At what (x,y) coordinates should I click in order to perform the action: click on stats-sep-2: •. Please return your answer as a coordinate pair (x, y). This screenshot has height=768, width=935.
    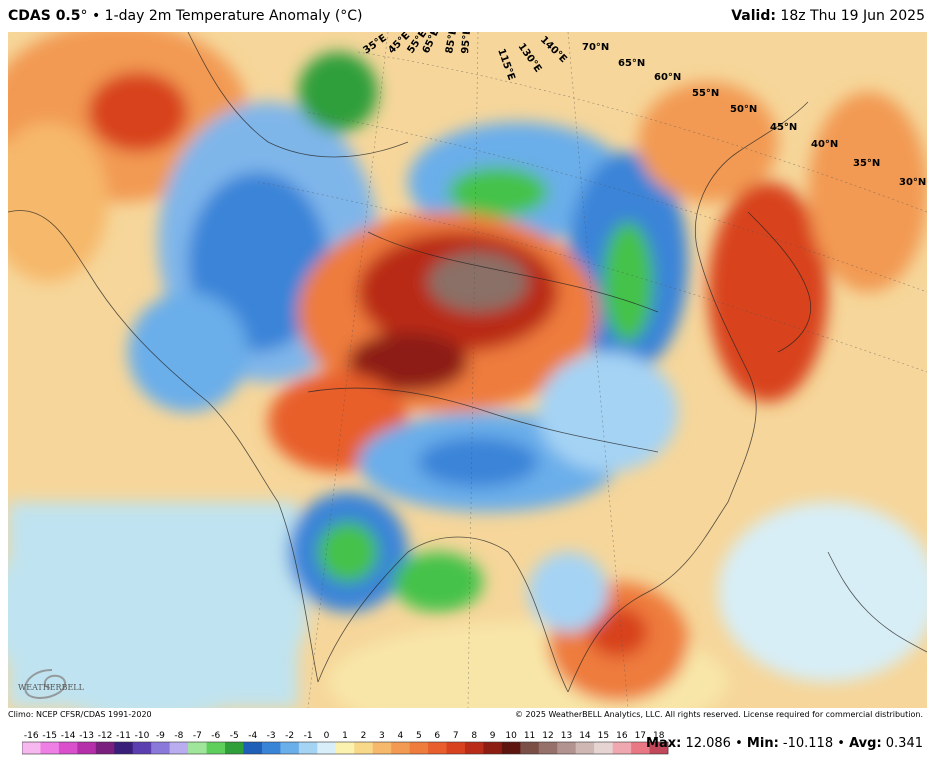
    Looking at the image, I should click on (841, 743).